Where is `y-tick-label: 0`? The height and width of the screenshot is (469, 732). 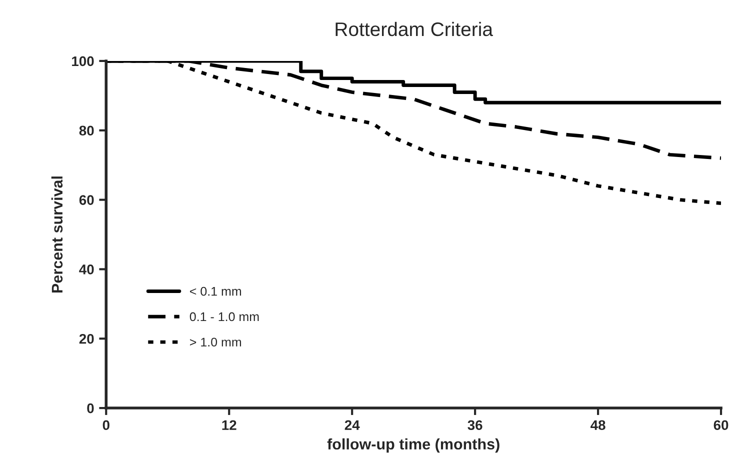
y-tick-label: 0 is located at coordinates (90, 408).